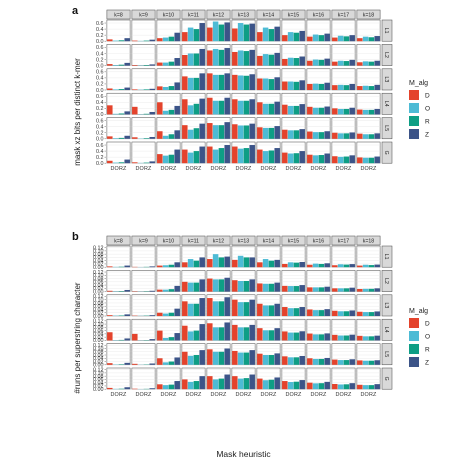  I want to click on row-strip, so click(387, 378).